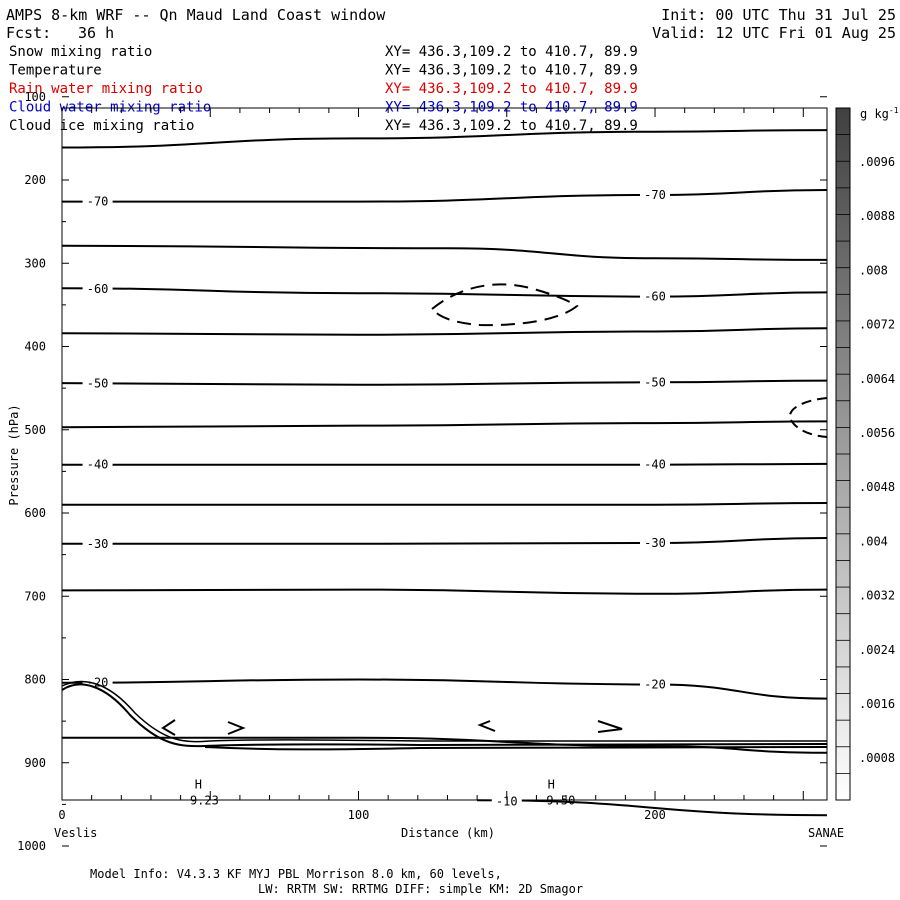 This screenshot has width=900, height=900. I want to click on x-tick-label: 0, so click(61, 815).